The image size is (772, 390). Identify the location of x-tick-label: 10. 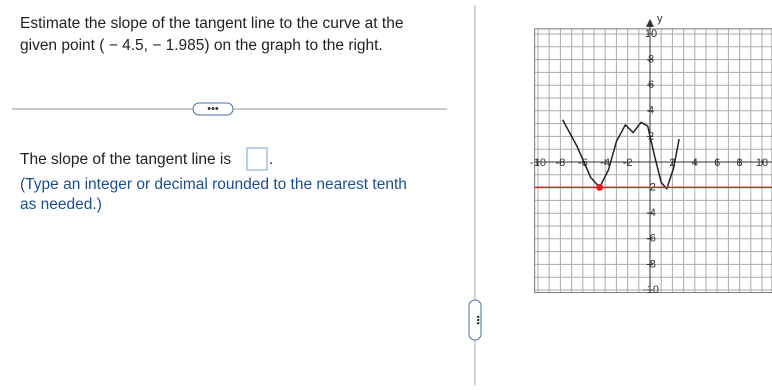
(762, 163).